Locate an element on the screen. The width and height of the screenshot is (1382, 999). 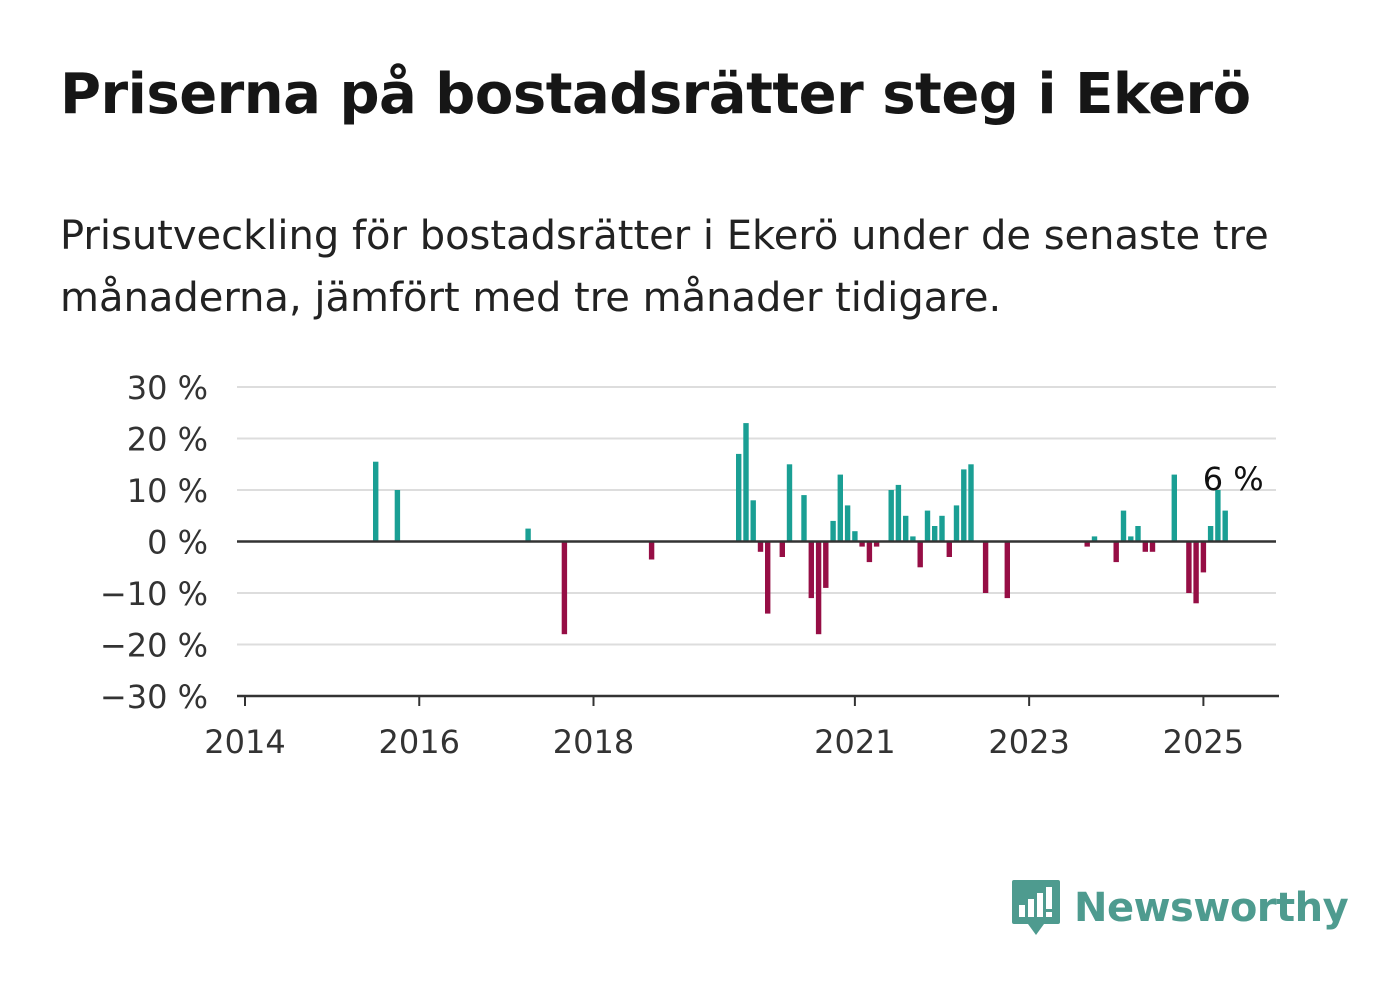
newsworthy-logo-icon is located at coordinates (1036, 907).